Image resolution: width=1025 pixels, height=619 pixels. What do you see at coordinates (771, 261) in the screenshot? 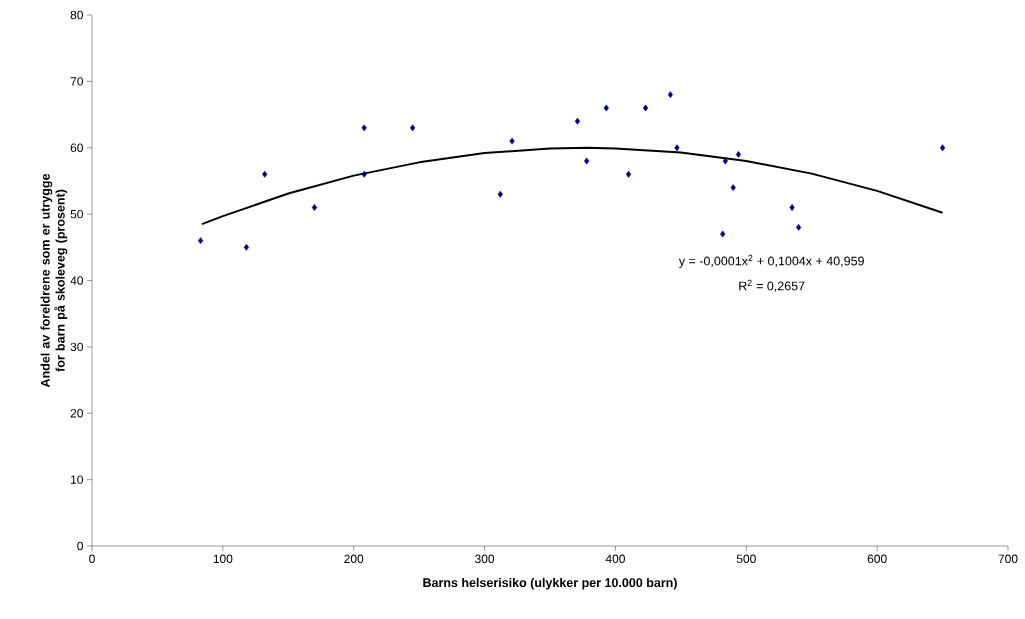
I see `annotation: y = -0,0001x$^{2}$ + 0,1004x + 40,959` at bounding box center [771, 261].